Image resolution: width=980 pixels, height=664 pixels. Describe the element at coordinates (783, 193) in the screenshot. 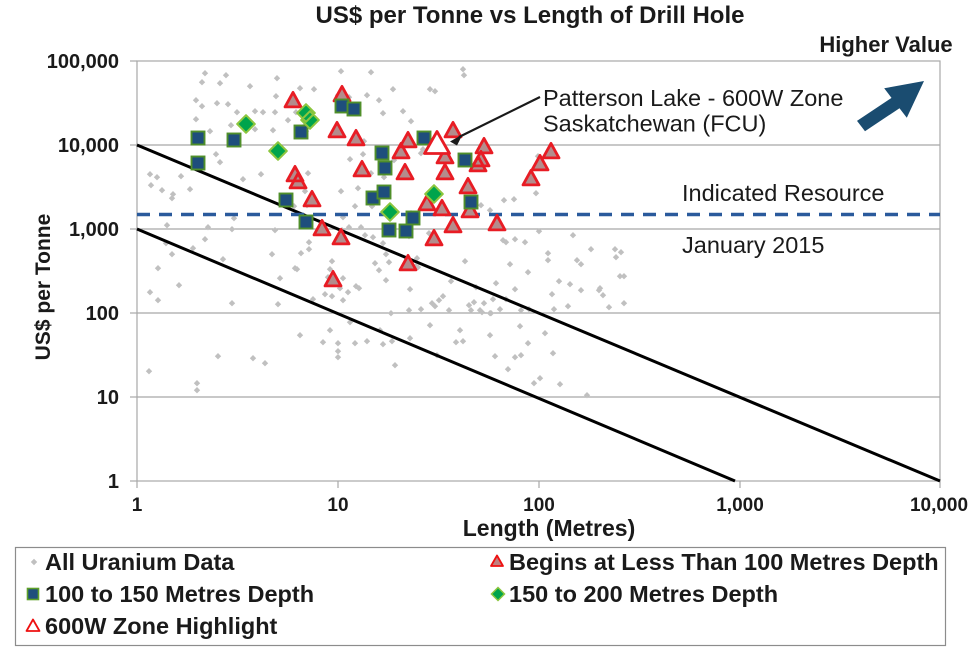

I see `svg-text: Indicated Resource` at that location.